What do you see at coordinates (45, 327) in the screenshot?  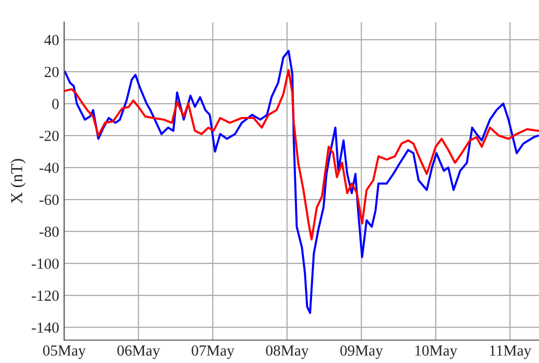 I see `y-tick-label: -140` at bounding box center [45, 327].